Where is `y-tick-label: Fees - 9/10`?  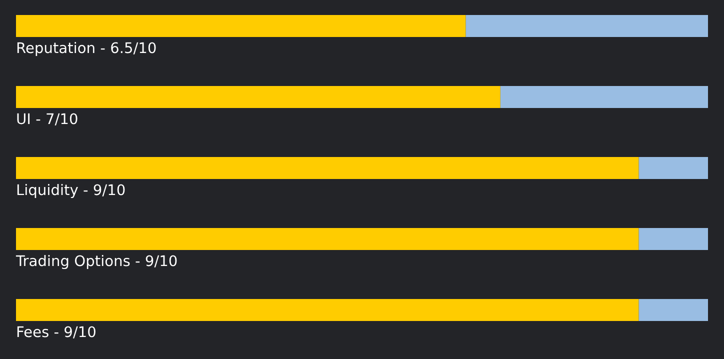 y-tick-label: Fees - 9/10 is located at coordinates (56, 332).